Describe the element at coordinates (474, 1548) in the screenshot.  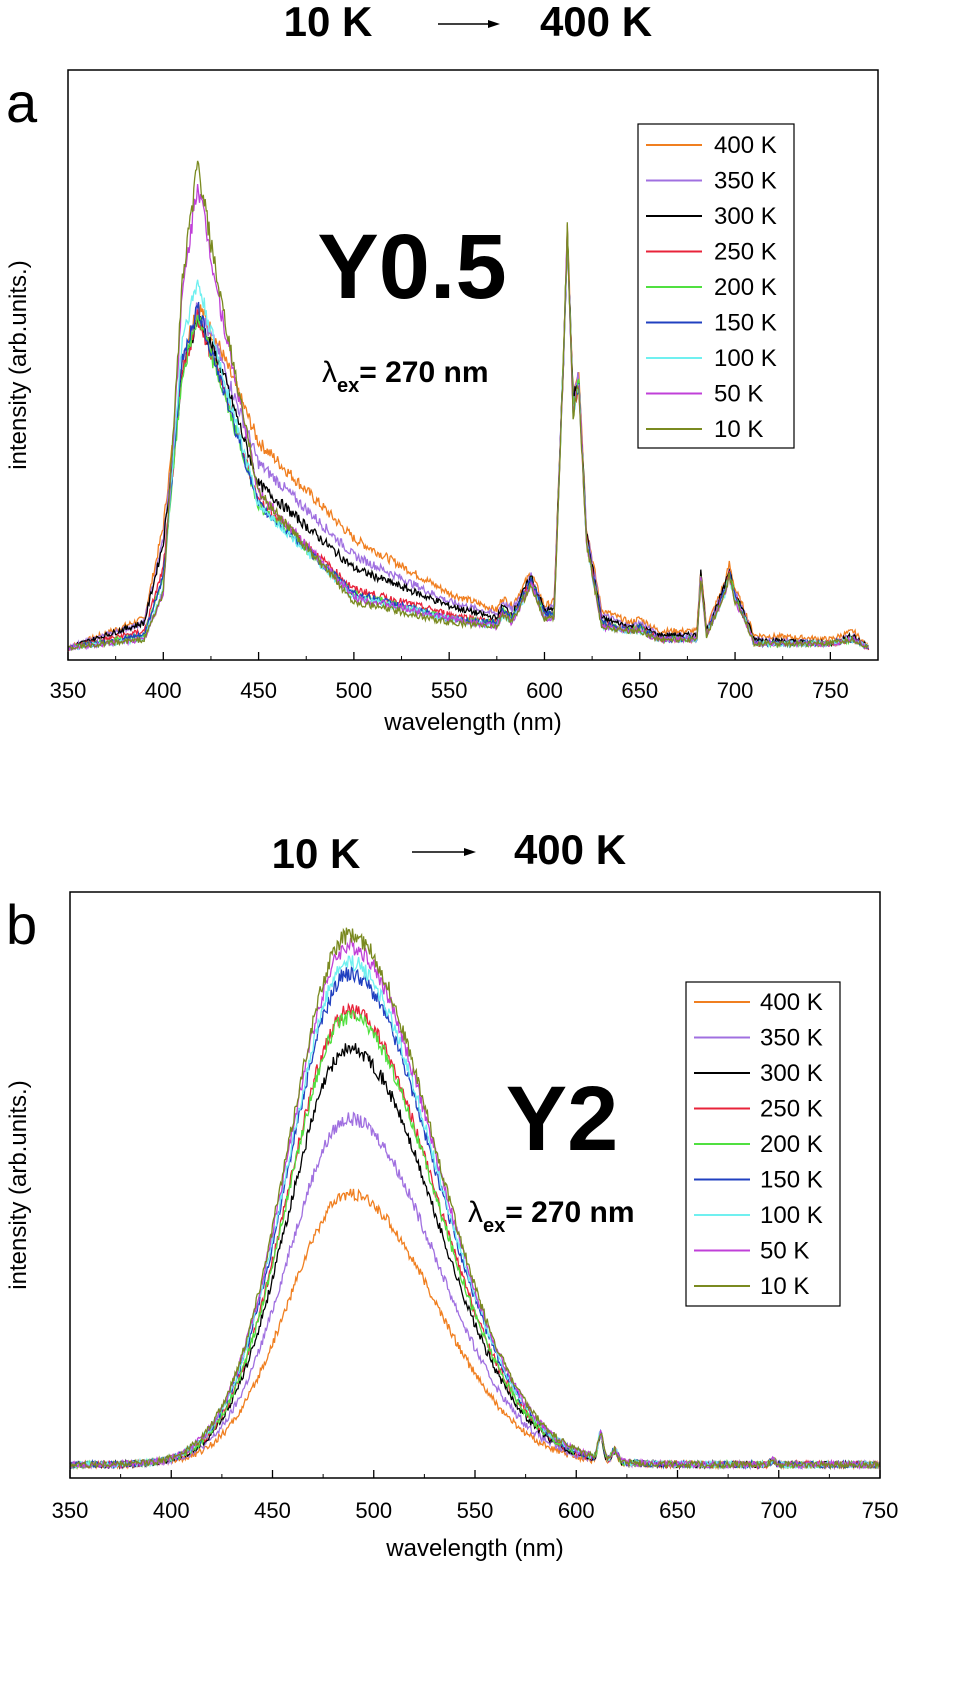
I see `panel-b-xlabel: wavelength (nm)` at that location.